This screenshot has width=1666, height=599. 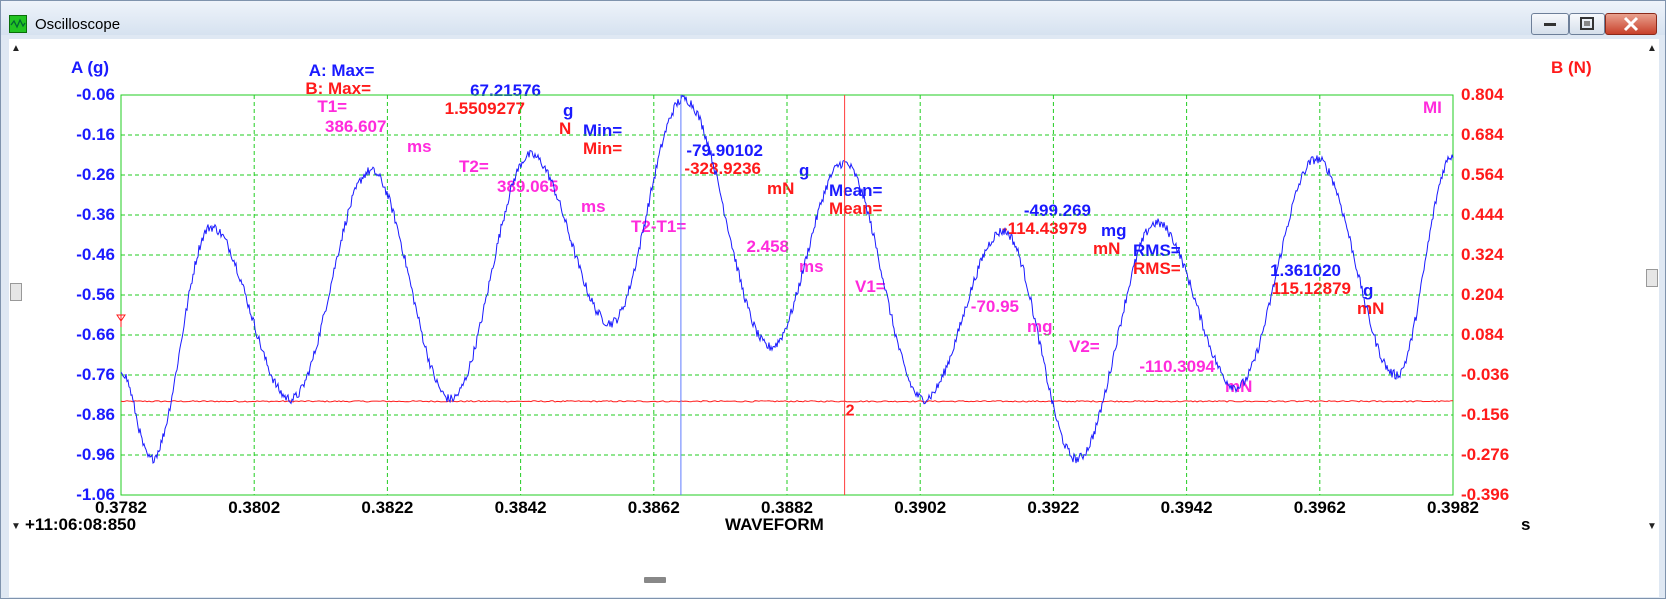 I want to click on a-max-unit: g, so click(x=568, y=110).